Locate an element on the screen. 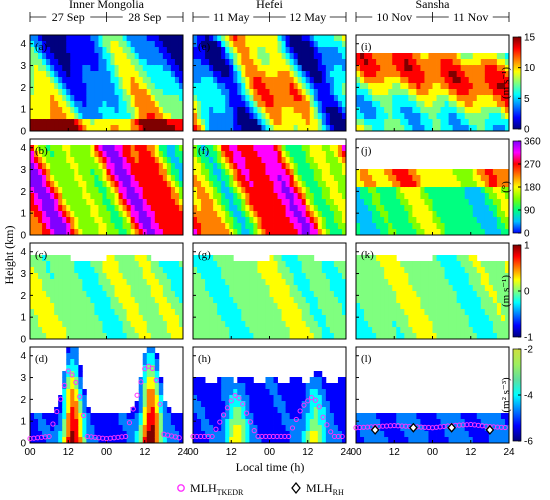 The height and width of the screenshot is (500, 550). y-tick-label: 2 is located at coordinates (23, 88).